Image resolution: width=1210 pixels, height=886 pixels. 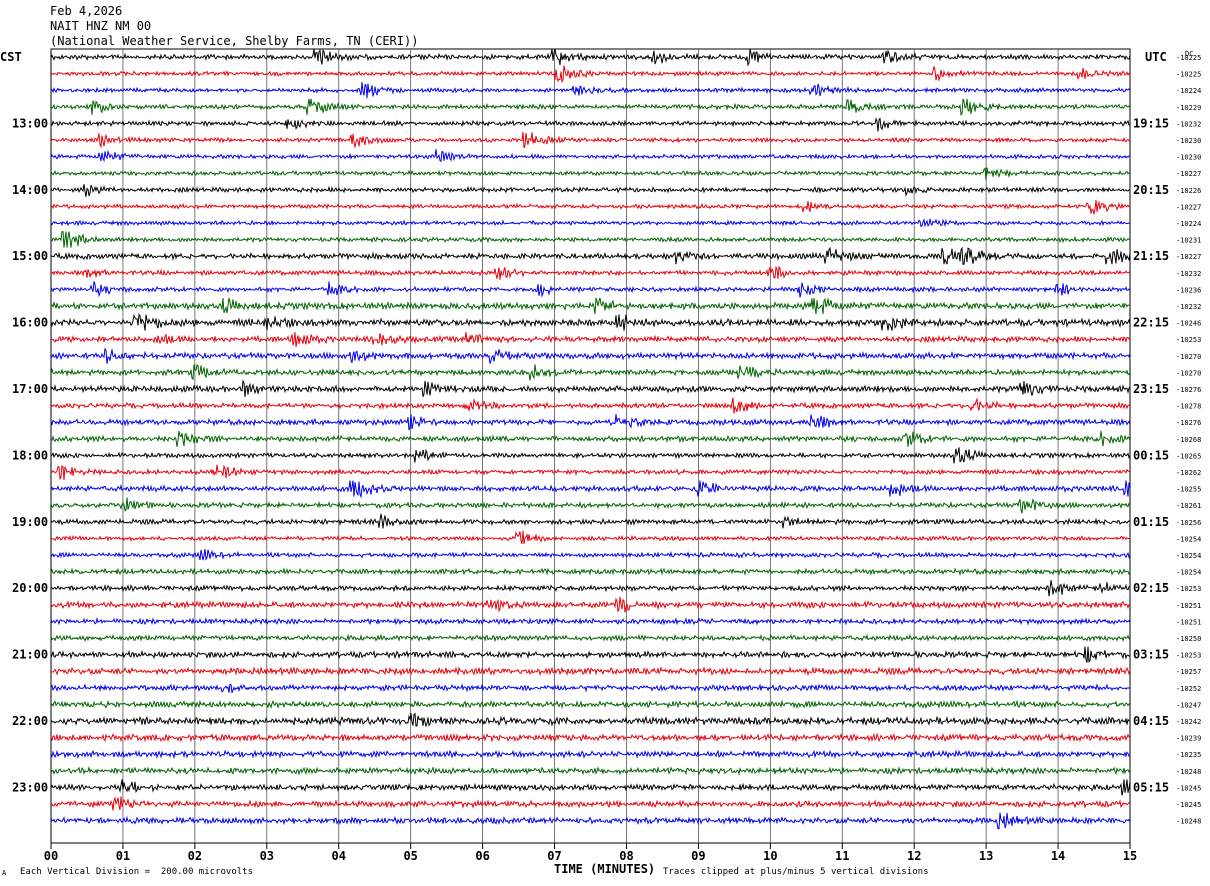 I want to click on dc-offset-label: -10225, so click(x=1188, y=58).